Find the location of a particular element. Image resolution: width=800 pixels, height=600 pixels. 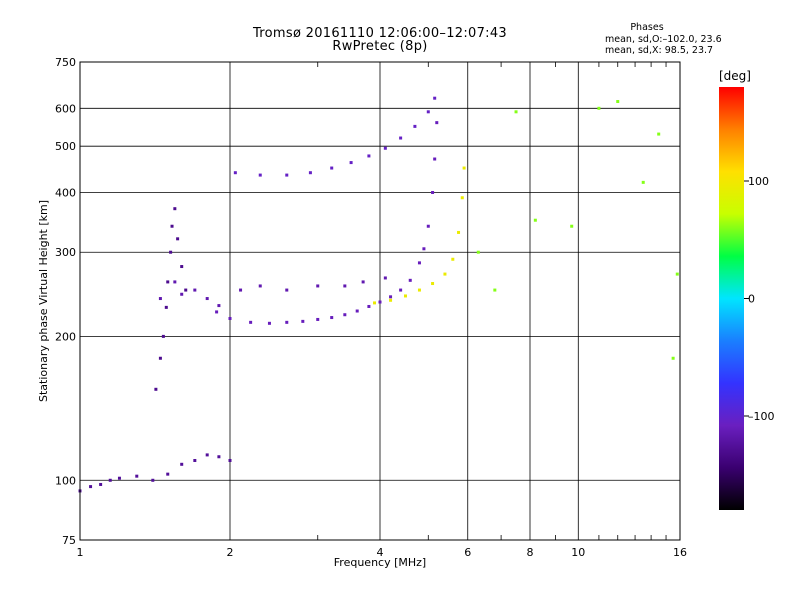

y-tick-label: 750 is located at coordinates (65, 62).